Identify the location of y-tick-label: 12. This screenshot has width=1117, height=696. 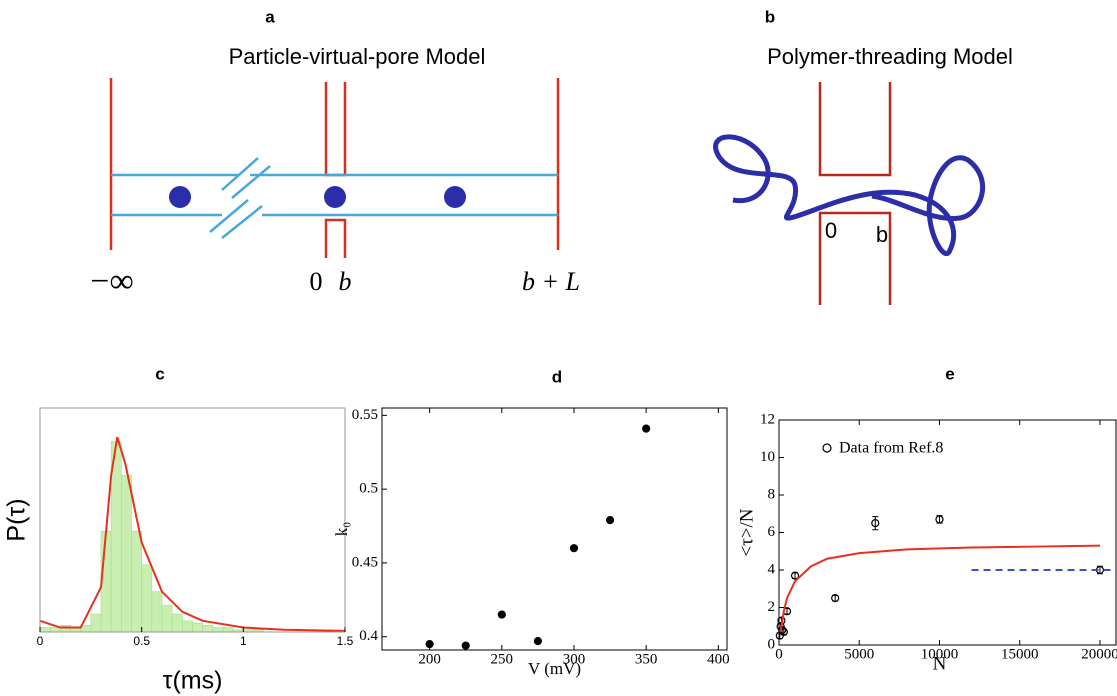
(767, 419).